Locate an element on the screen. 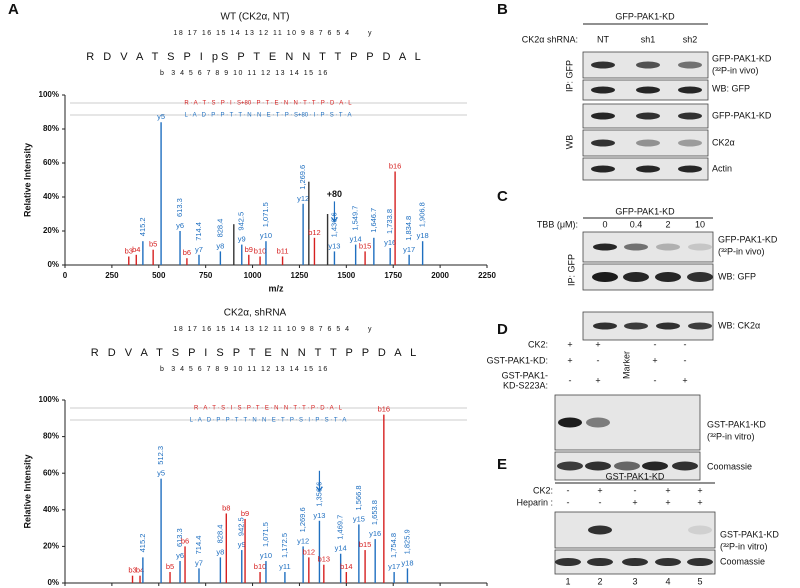 The image size is (800, 588). panel-letter: A is located at coordinates (13, 9).